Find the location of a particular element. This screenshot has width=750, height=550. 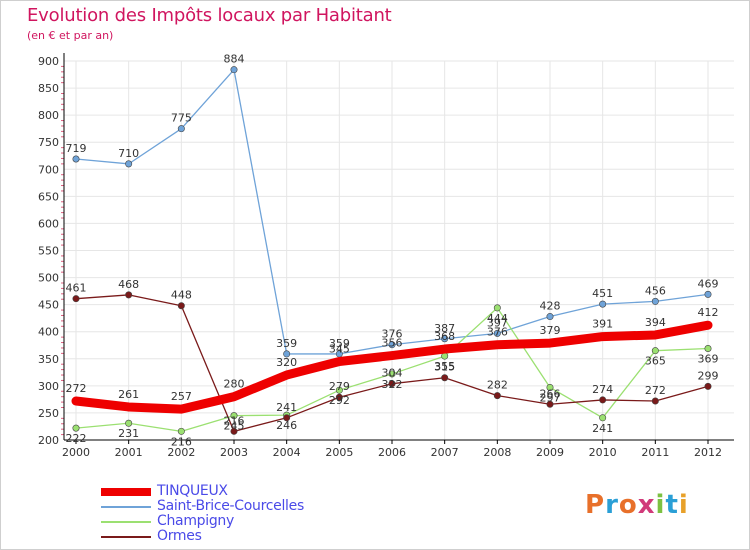

data-label: 710 is located at coordinates (128, 153).